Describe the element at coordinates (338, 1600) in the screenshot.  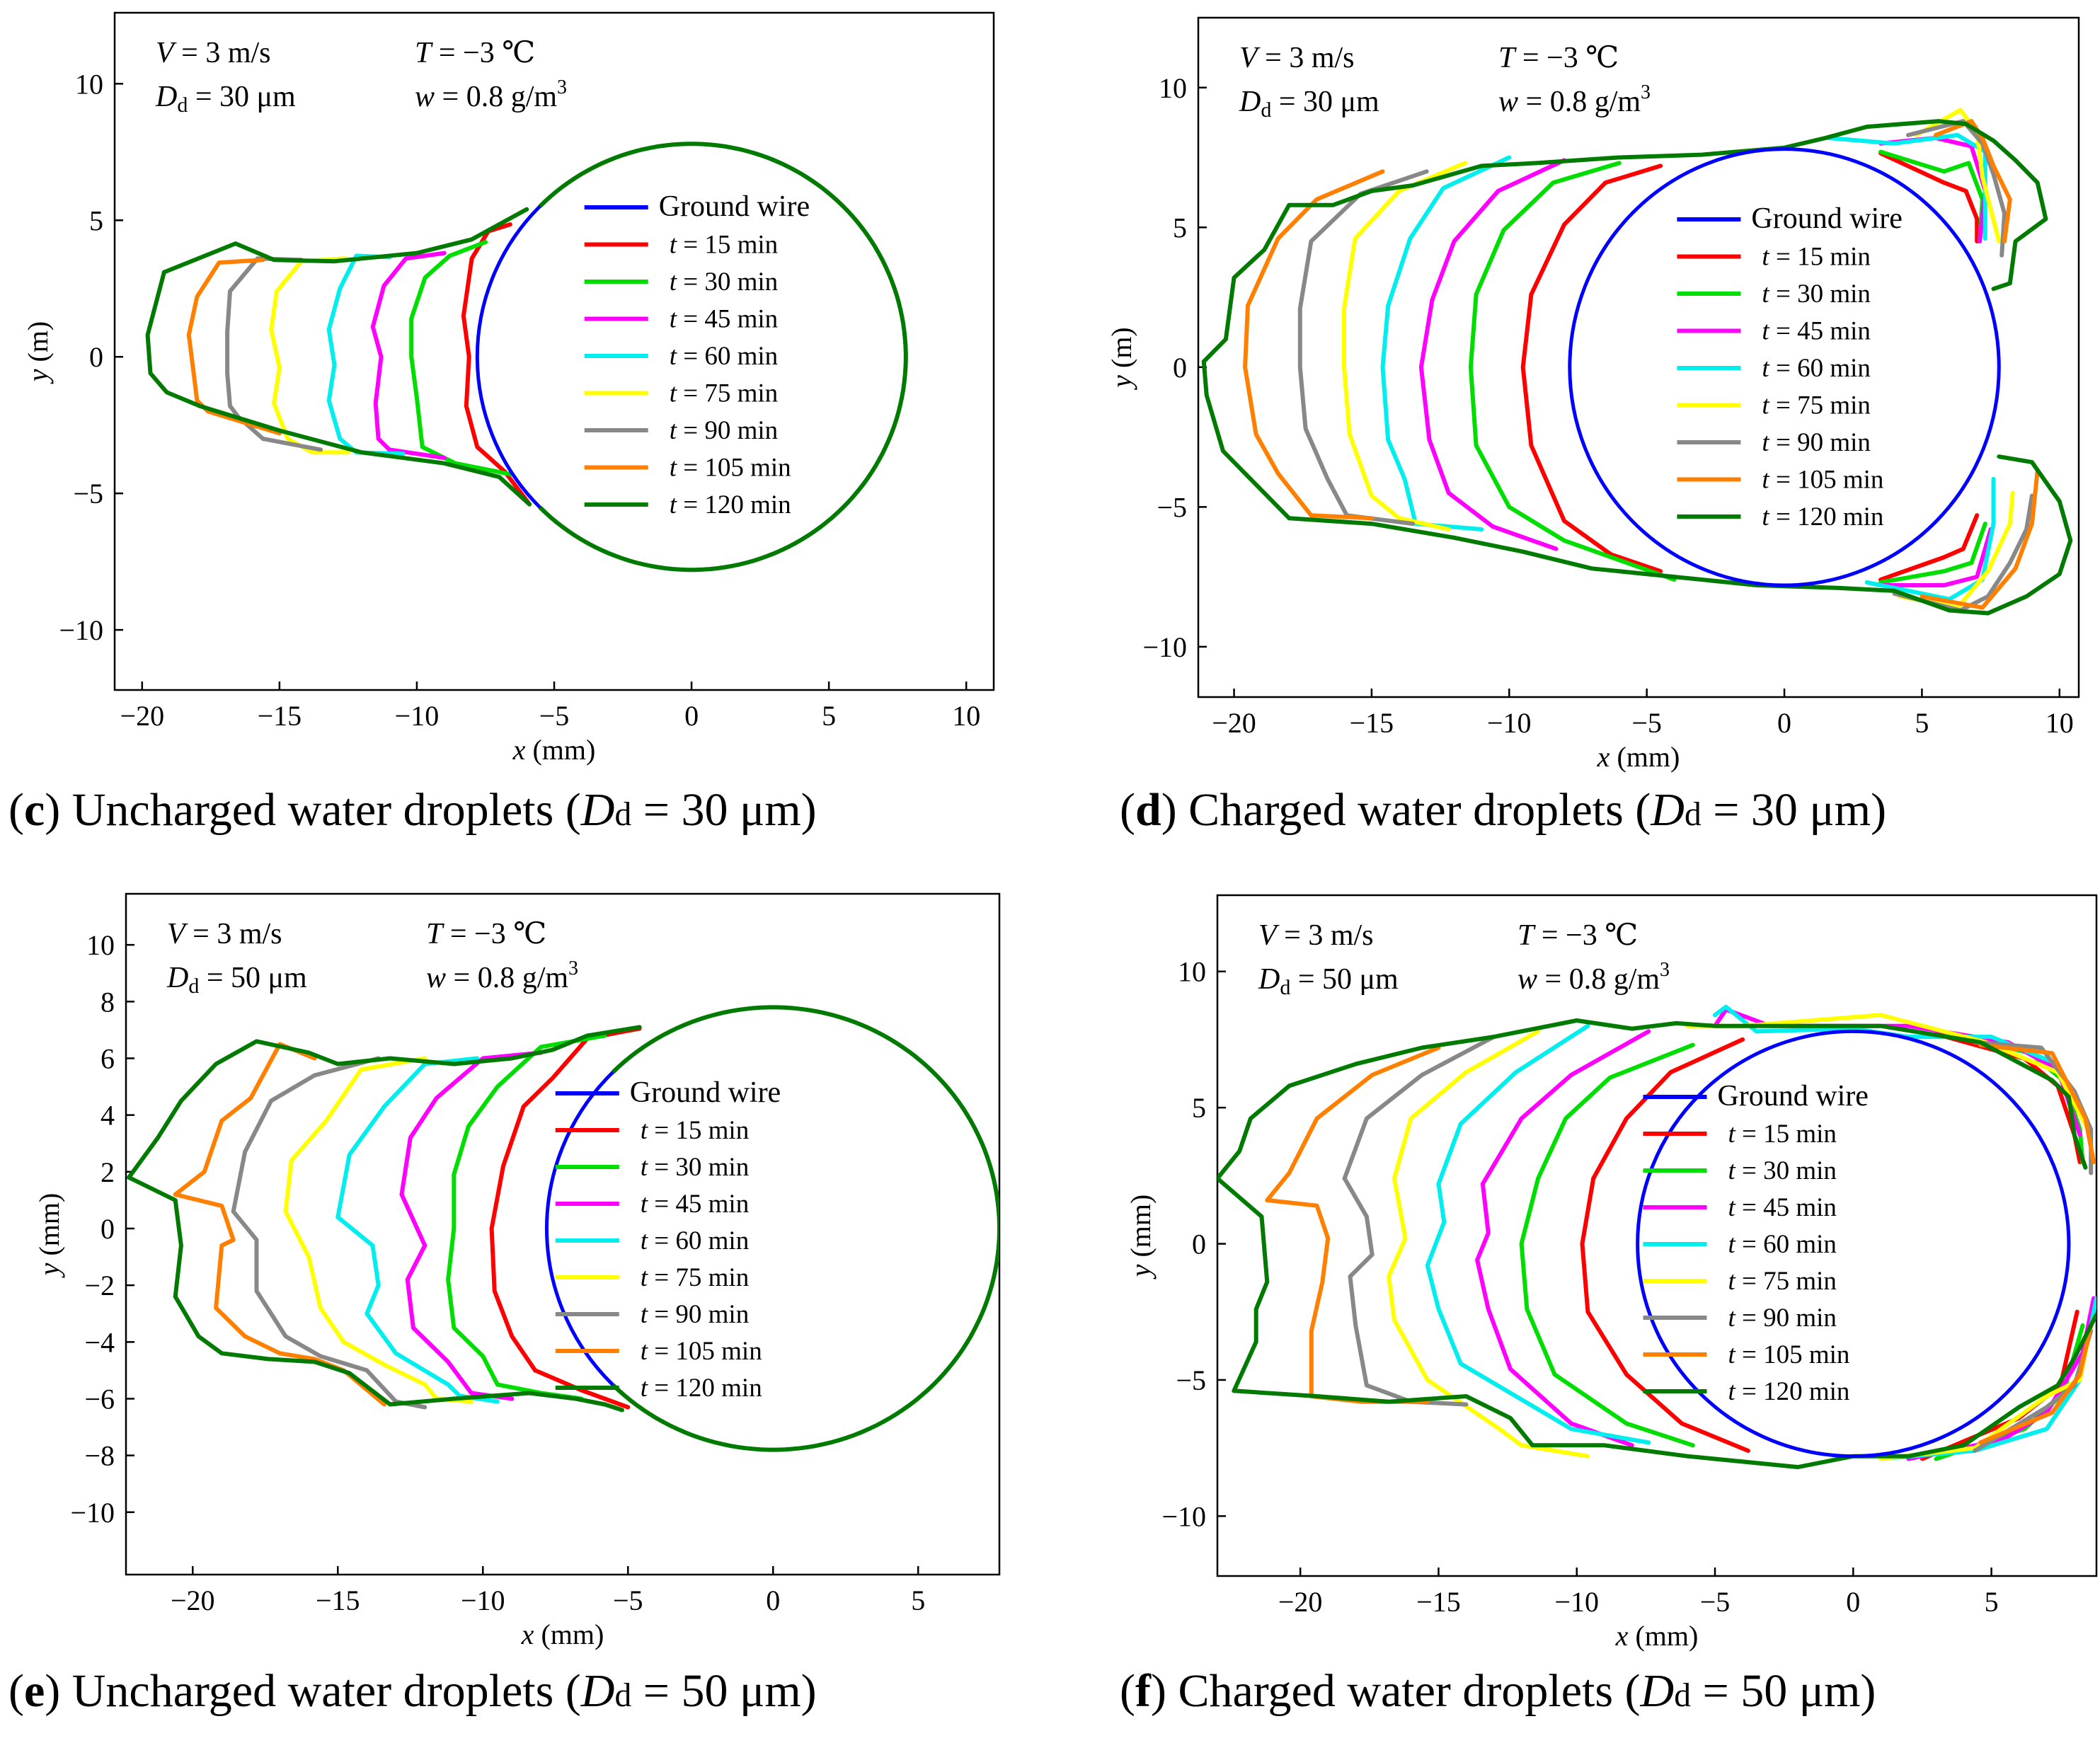
I see `x-tick-label: −15` at that location.